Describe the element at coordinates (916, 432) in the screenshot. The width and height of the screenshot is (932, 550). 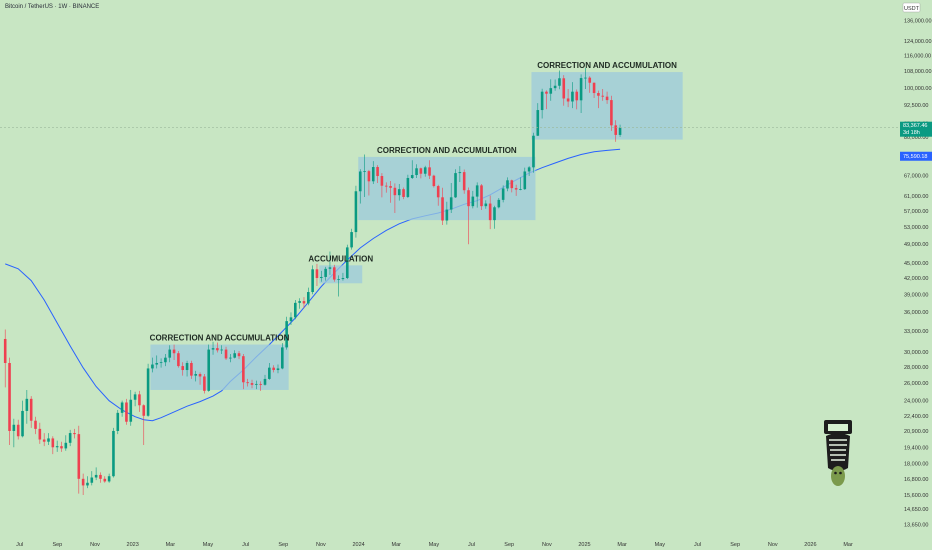
I see `price-tick-label: 20,900.00` at that location.